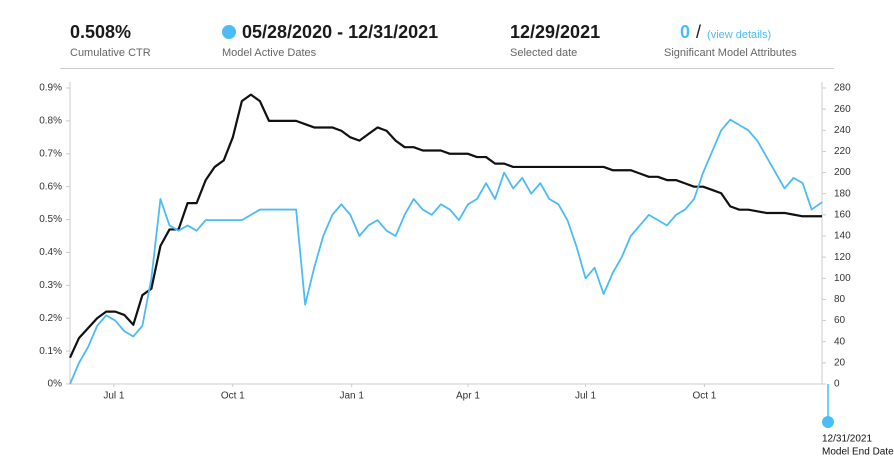 This screenshot has height=464, width=894. Describe the element at coordinates (842, 88) in the screenshot. I see `y2-tick-label: 280` at that location.